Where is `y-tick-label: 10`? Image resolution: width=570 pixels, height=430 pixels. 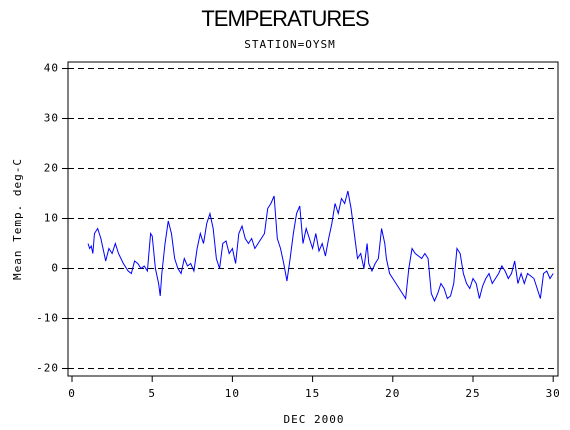
y-tick-label: 10 is located at coordinates (51, 218).